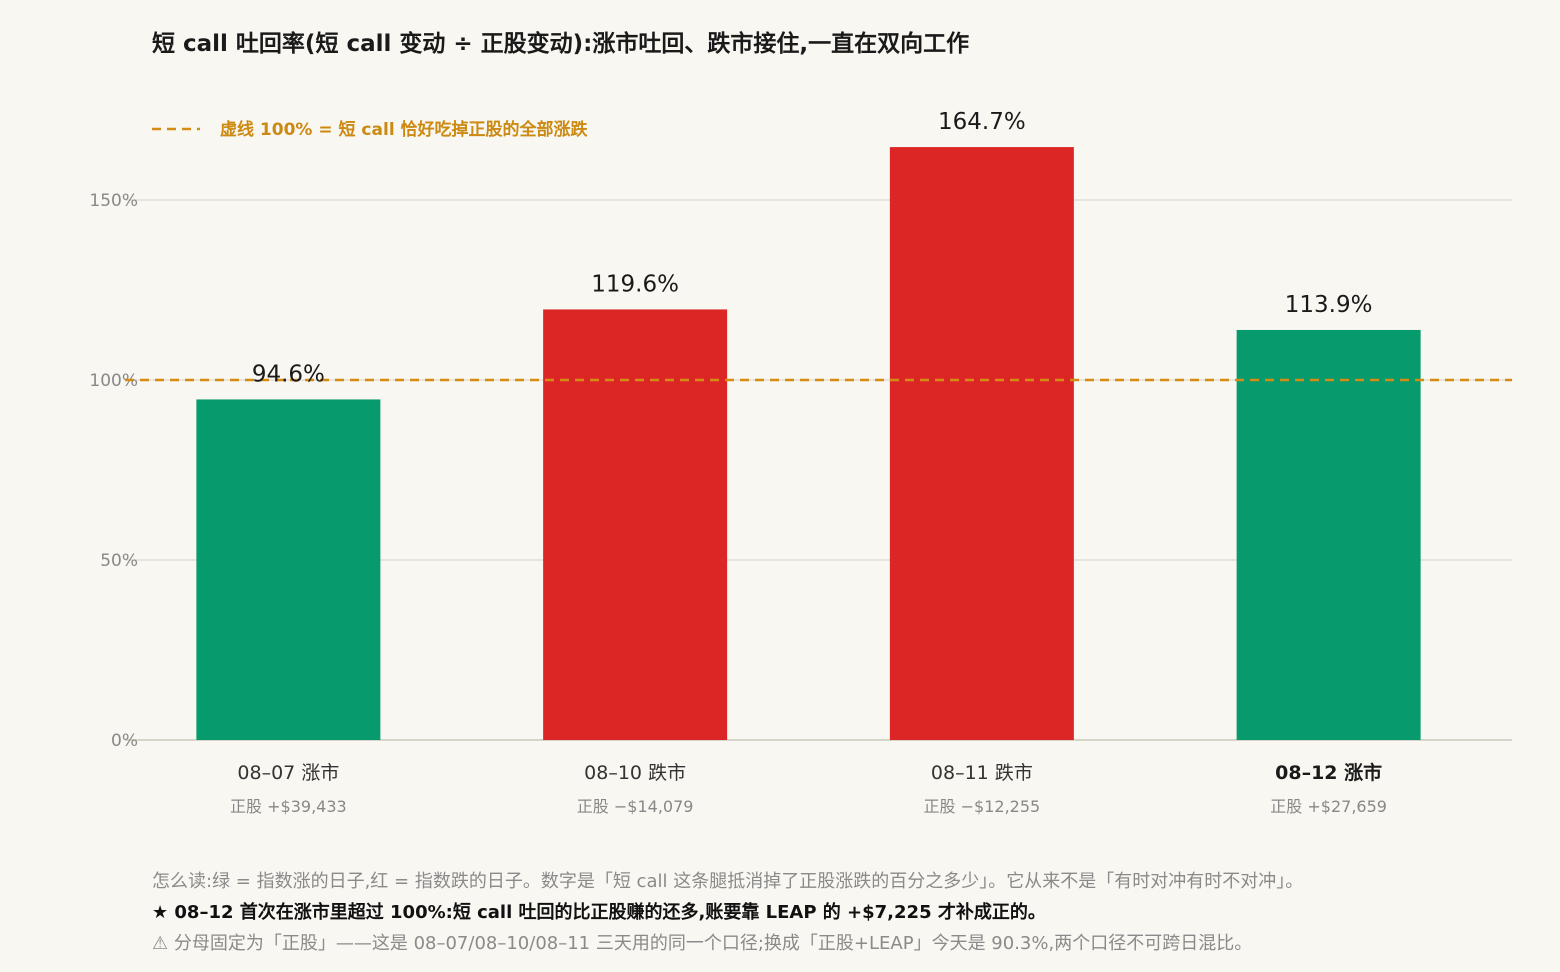  I want to click on x-category-label: 08–11 跌市, so click(982, 773).